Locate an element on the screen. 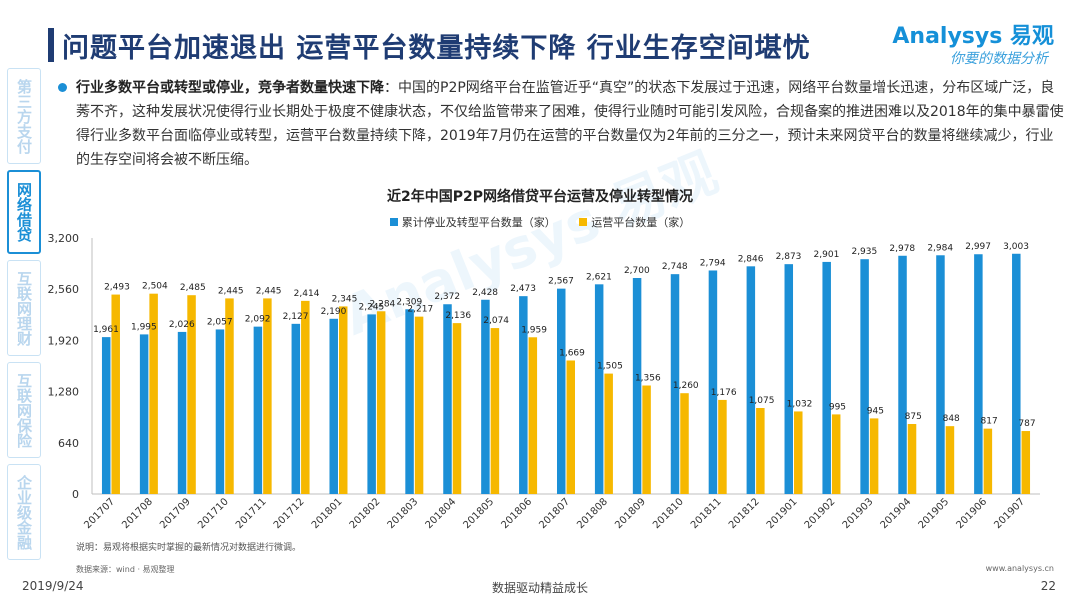  legend-swatch-operating is located at coordinates (583, 222).